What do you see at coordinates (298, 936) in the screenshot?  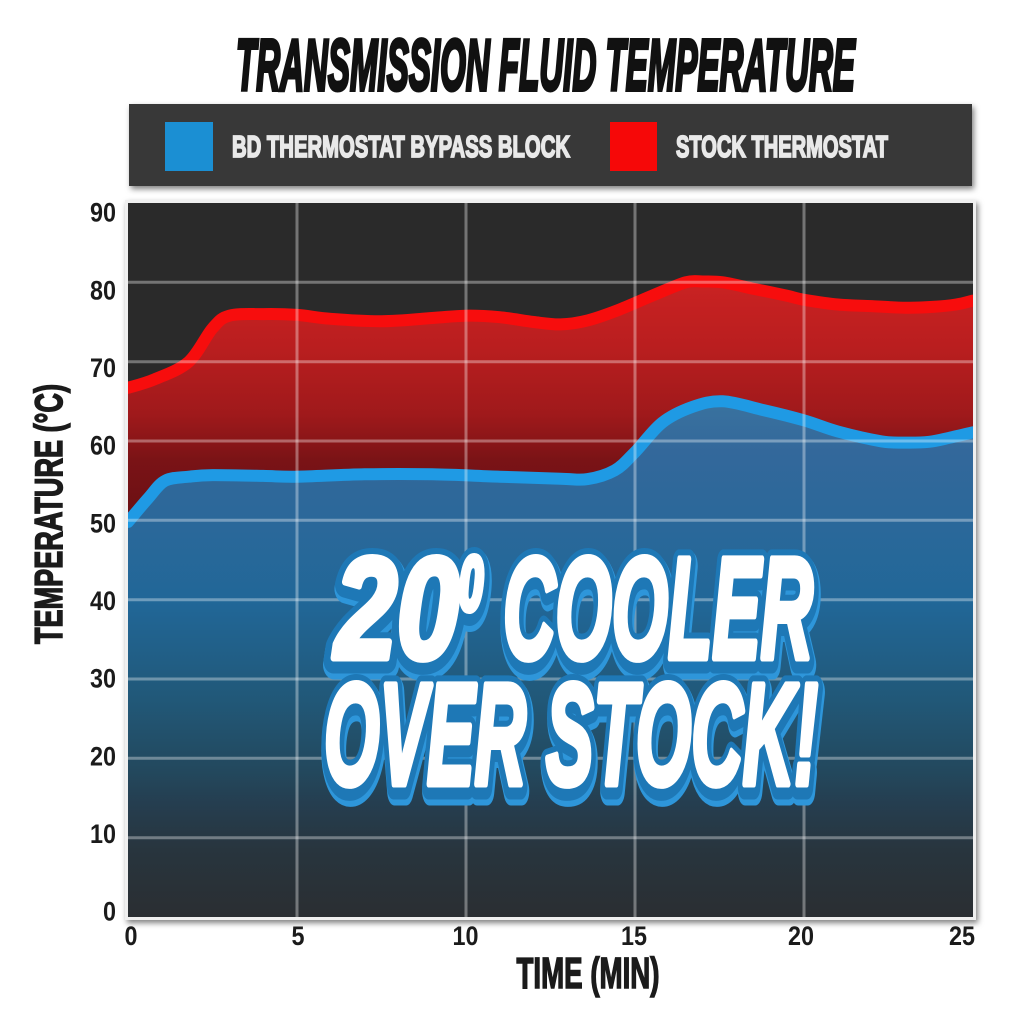 I see `svg-text: 5` at bounding box center [298, 936].